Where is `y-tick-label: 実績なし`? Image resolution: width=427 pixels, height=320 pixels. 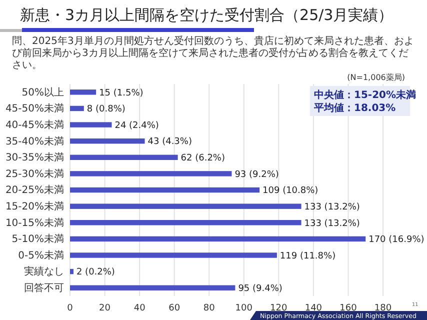 y-tick-label: 実績なし is located at coordinates (44, 272).